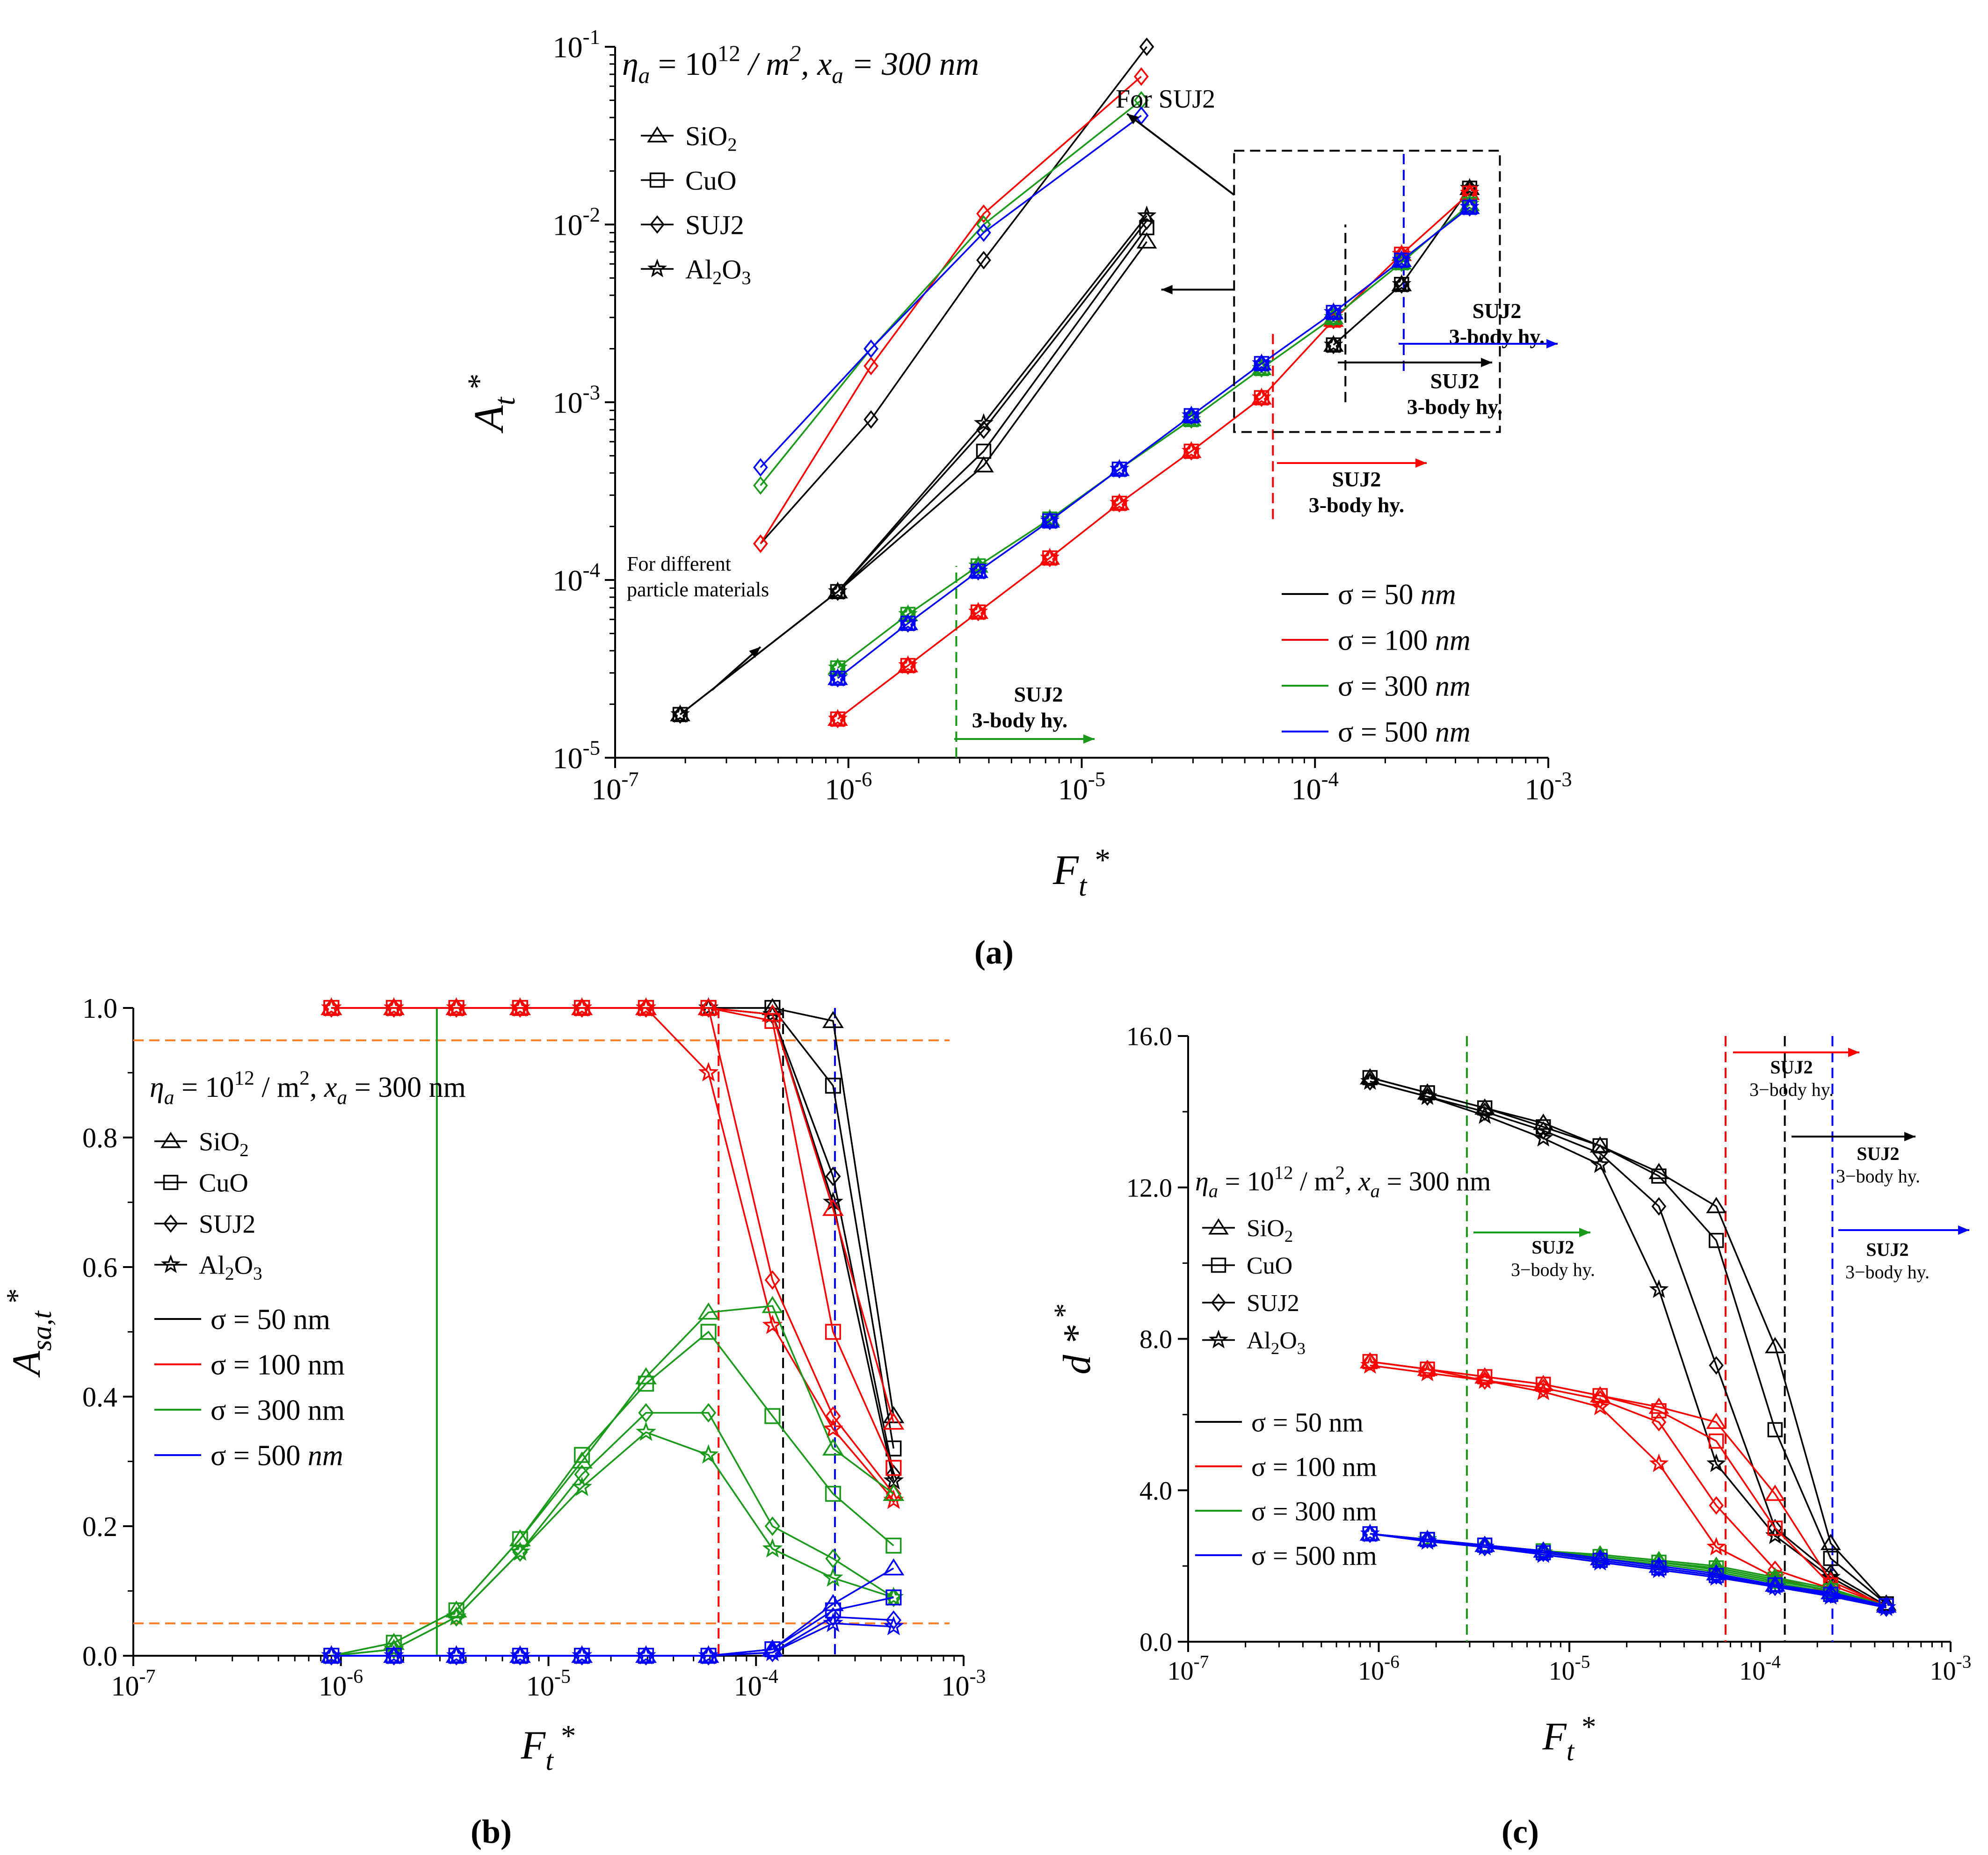  What do you see at coordinates (1951, 1669) in the screenshot?
I see `c-x-tick-label: 10⁻³` at bounding box center [1951, 1669].